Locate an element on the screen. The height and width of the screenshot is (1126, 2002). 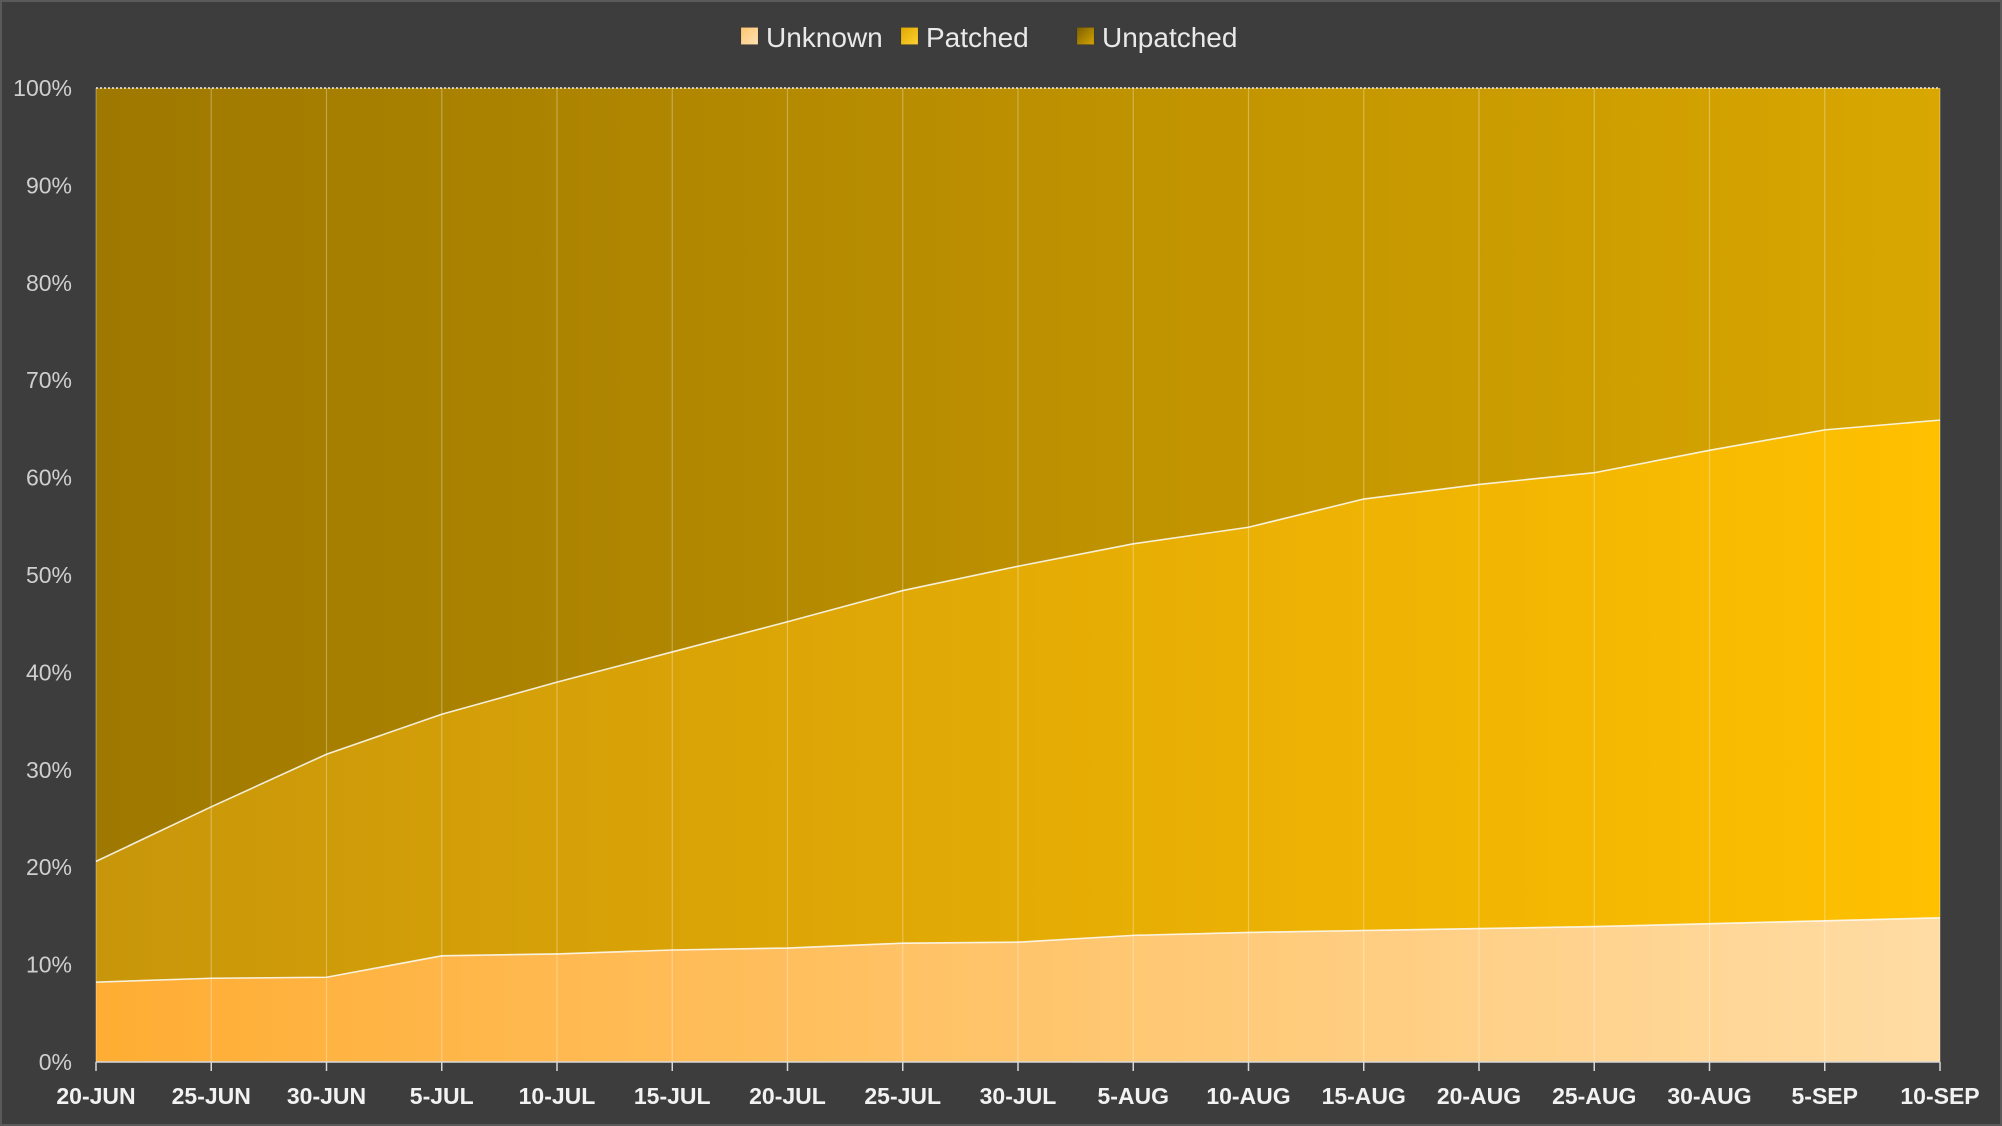
y-tick-label: 20% is located at coordinates (49, 867).